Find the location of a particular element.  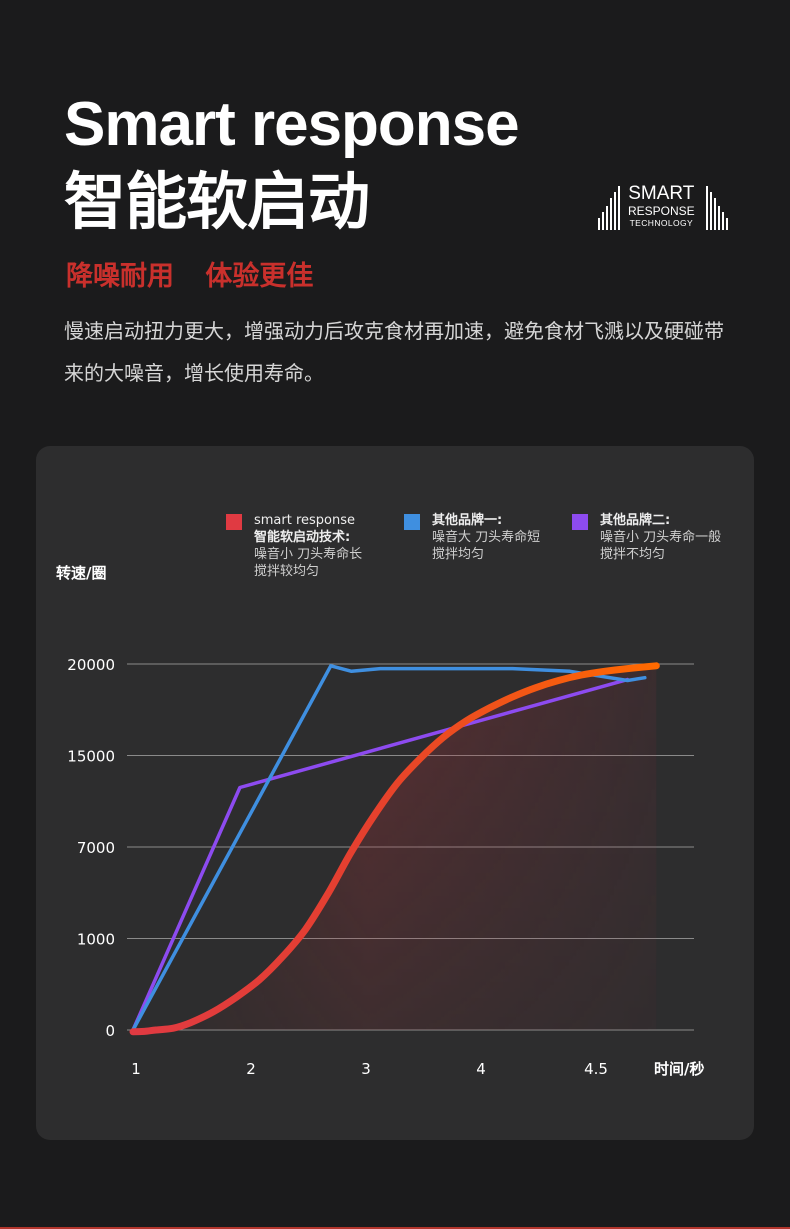

bottom-accent-line is located at coordinates (395, 1228).